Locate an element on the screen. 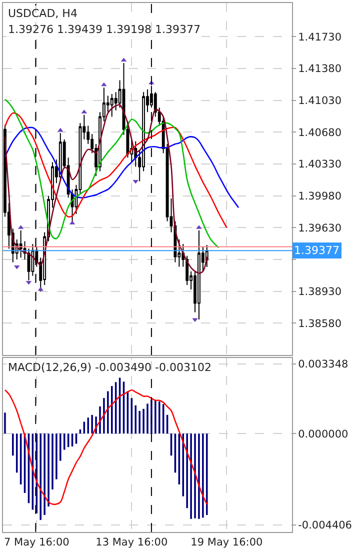  y-tick-label: 1.41730 is located at coordinates (320, 37).